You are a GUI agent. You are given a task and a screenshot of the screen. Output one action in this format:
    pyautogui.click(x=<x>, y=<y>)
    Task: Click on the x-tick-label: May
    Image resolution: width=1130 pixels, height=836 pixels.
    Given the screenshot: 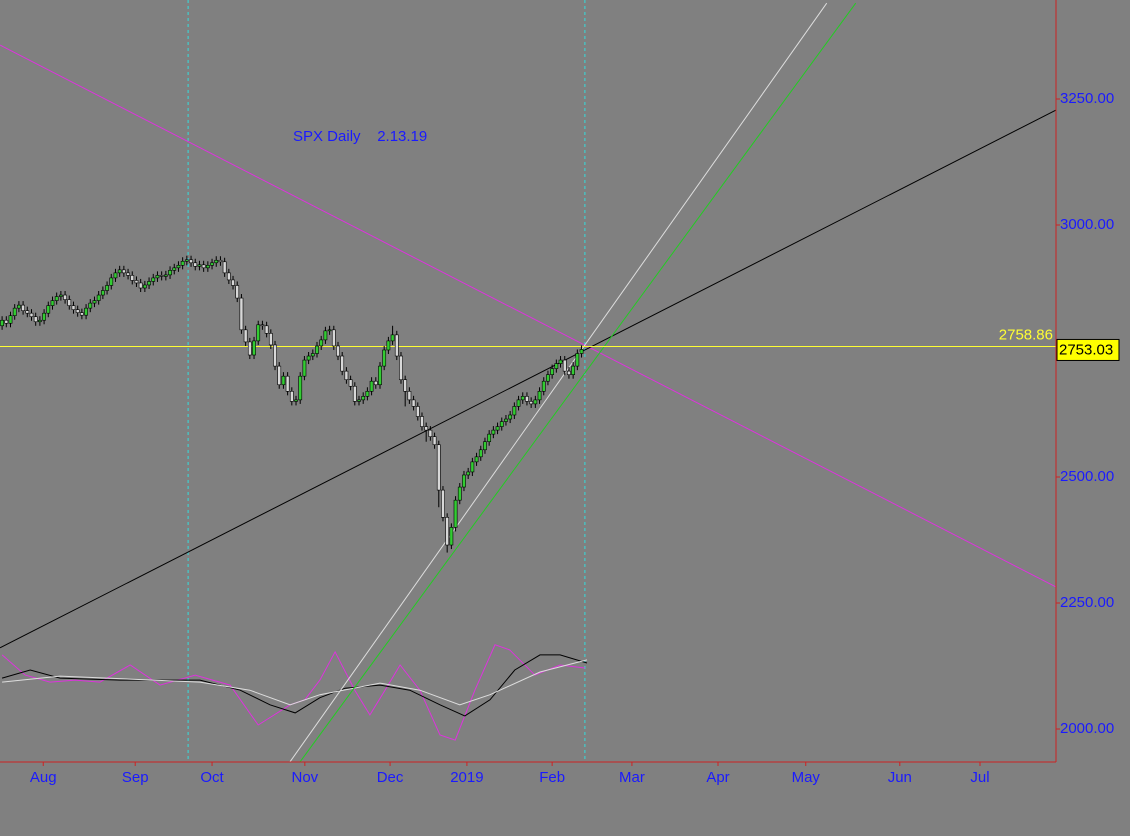 What is the action you would take?
    pyautogui.click(x=806, y=777)
    